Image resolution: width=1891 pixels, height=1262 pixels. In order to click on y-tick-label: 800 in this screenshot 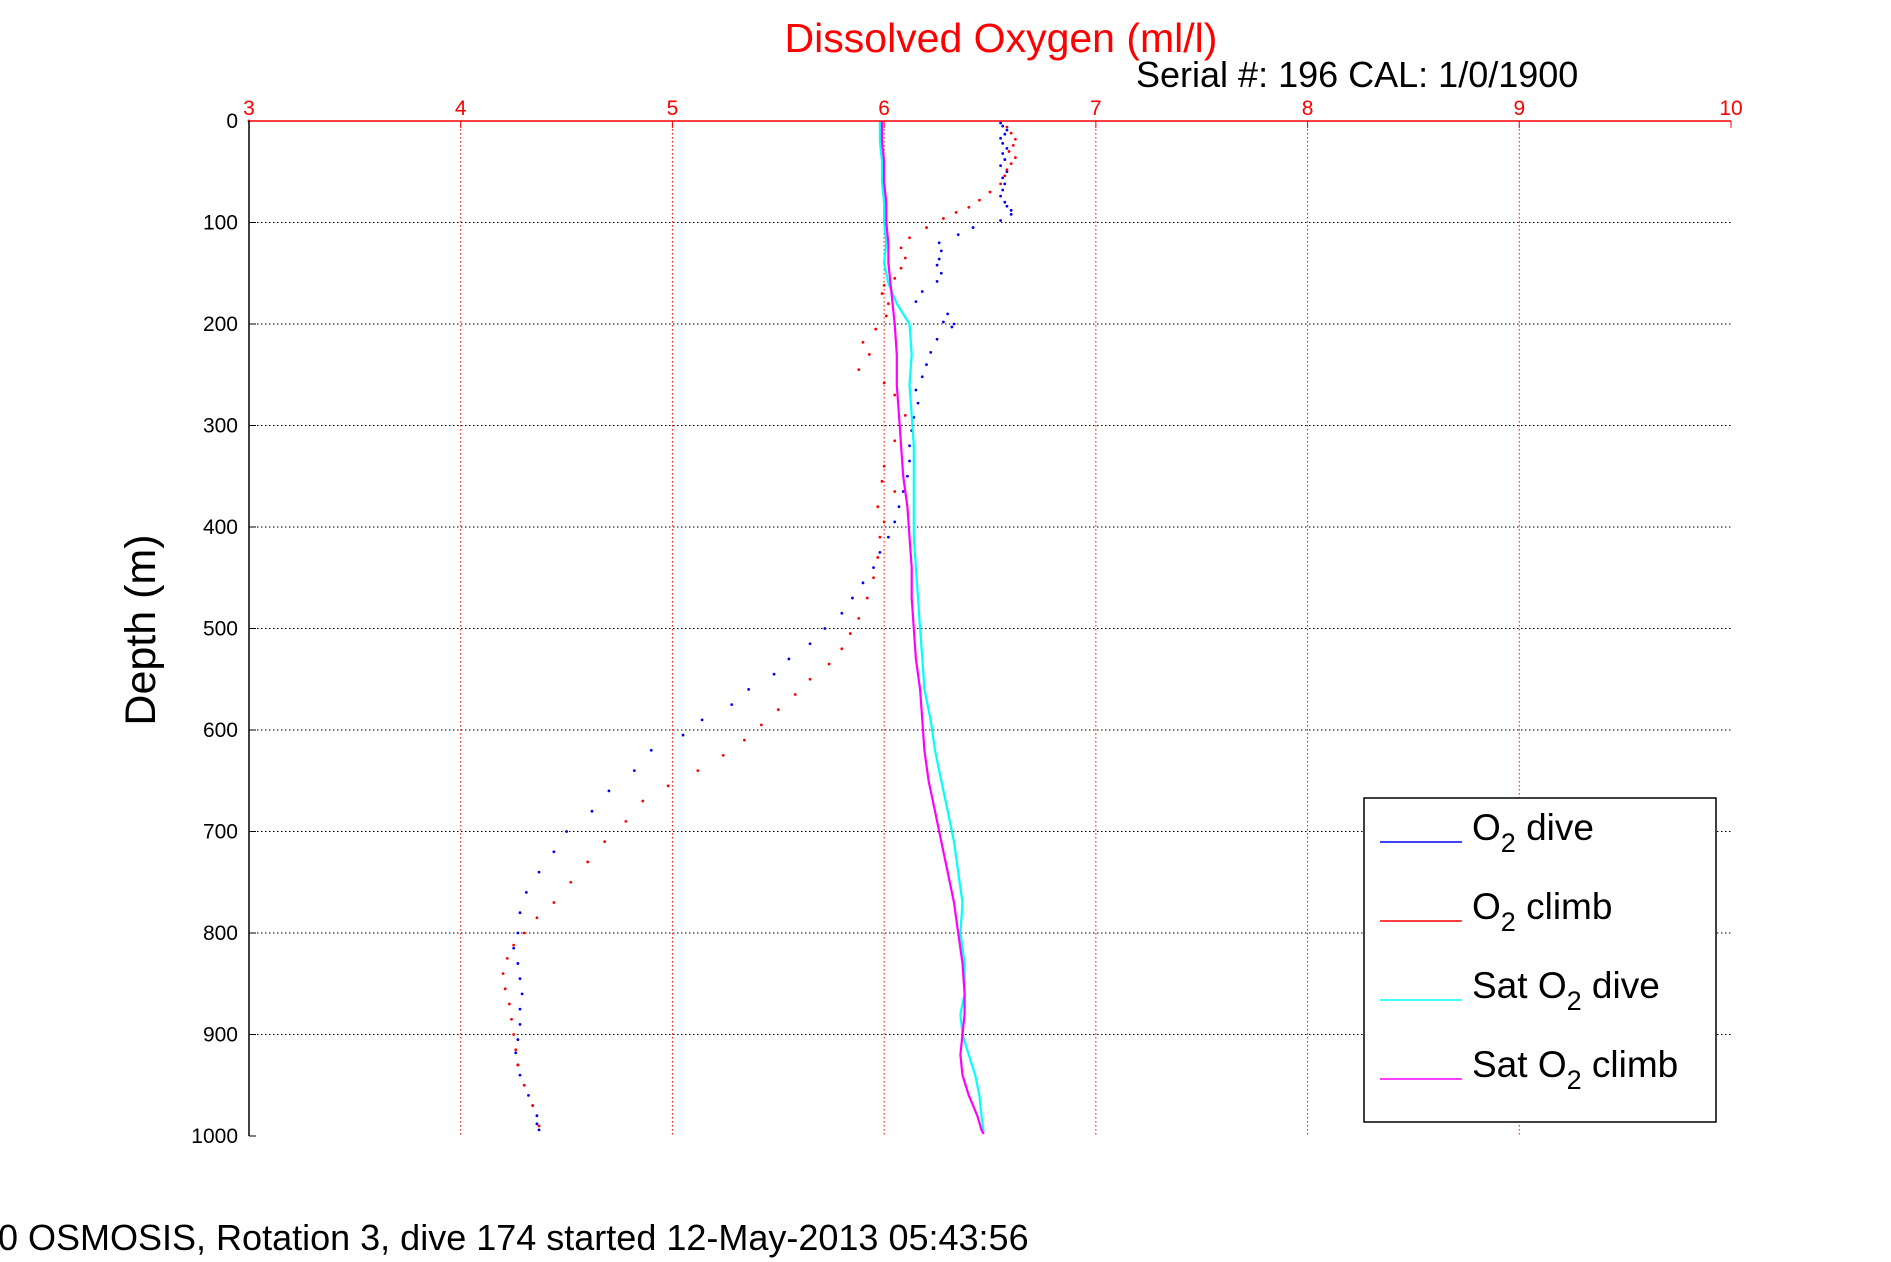, I will do `click(220, 933)`.